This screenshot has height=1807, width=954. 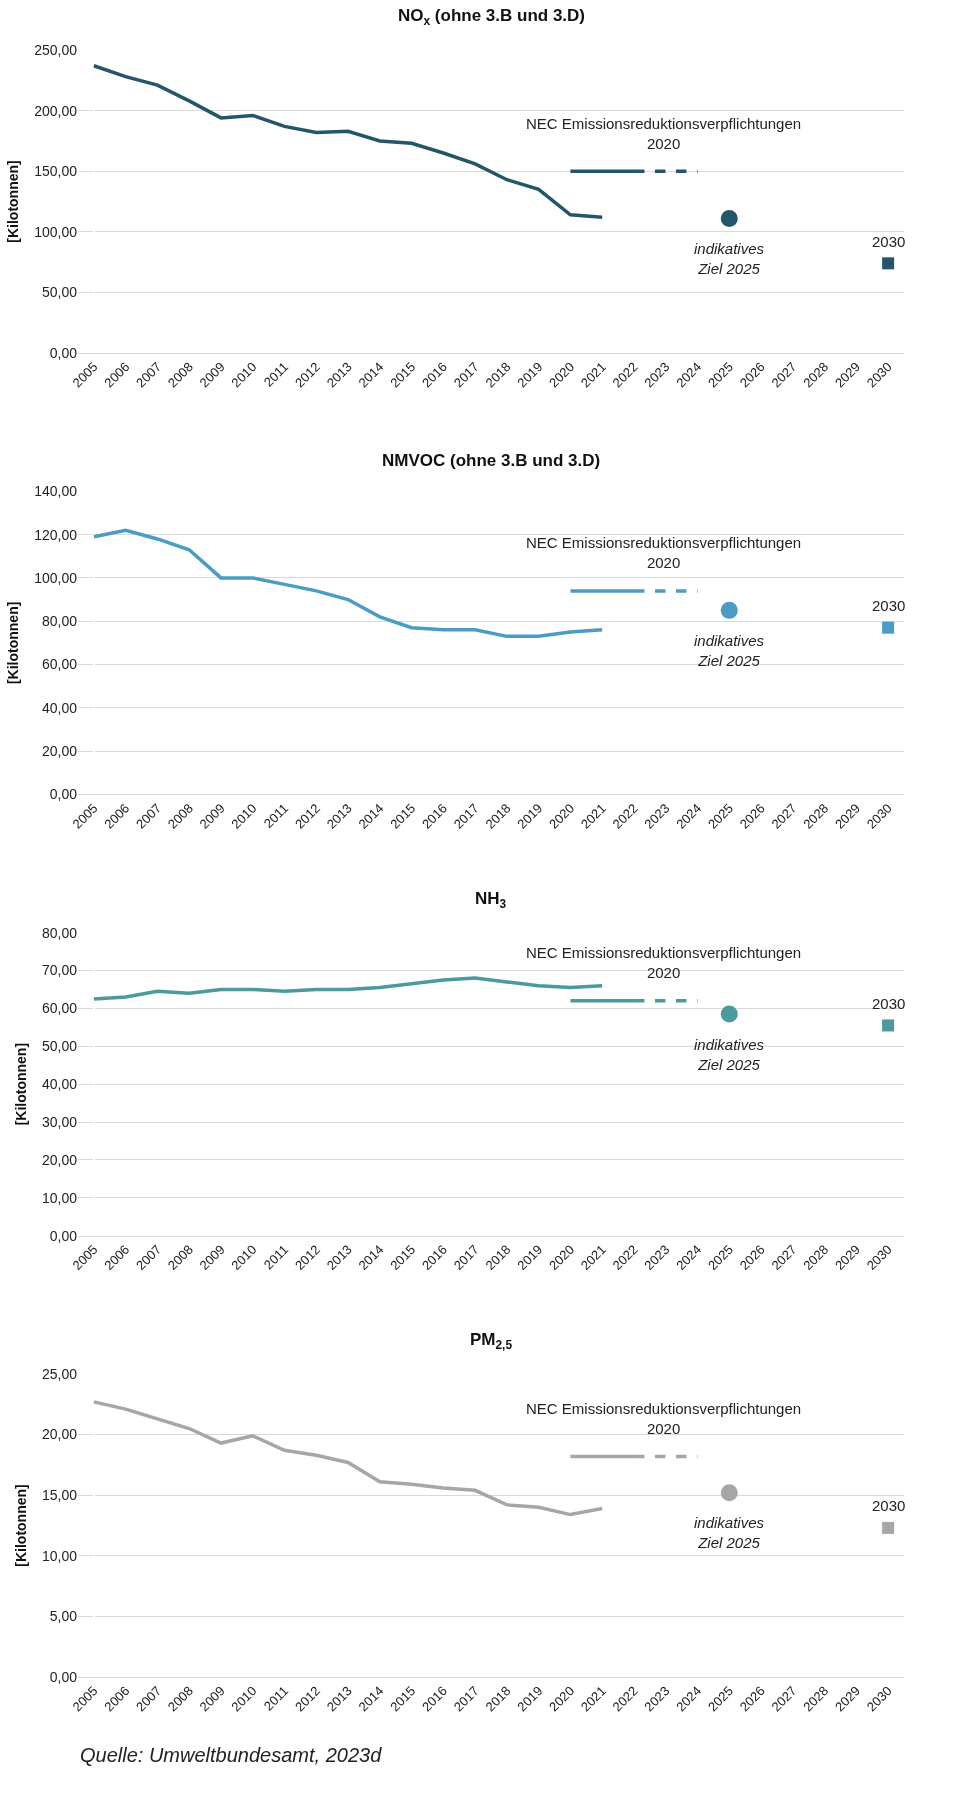 I want to click on y-tick-label: 150,00, so click(x=56, y=171).